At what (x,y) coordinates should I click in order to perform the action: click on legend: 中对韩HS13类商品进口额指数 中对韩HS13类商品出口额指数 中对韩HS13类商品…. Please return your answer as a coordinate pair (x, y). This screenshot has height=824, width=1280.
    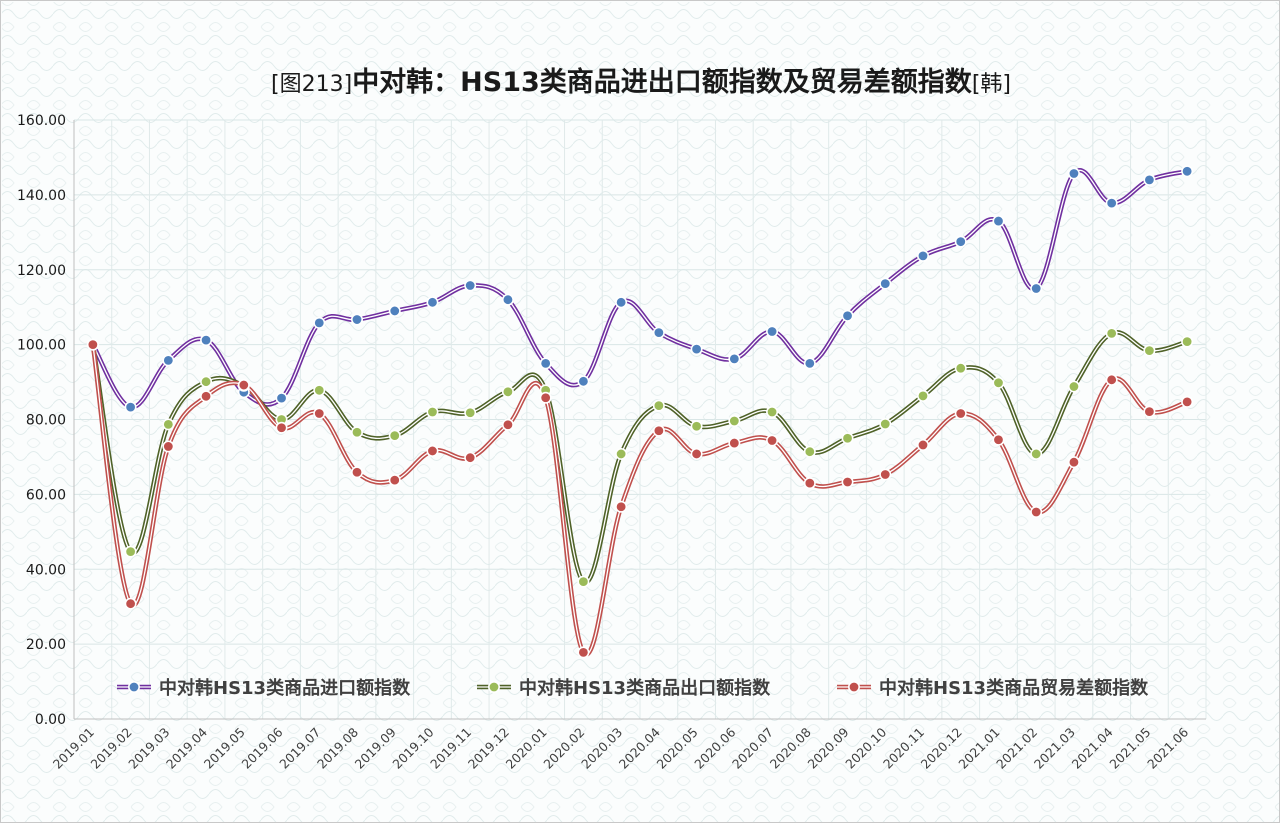
    Looking at the image, I should click on (633, 688).